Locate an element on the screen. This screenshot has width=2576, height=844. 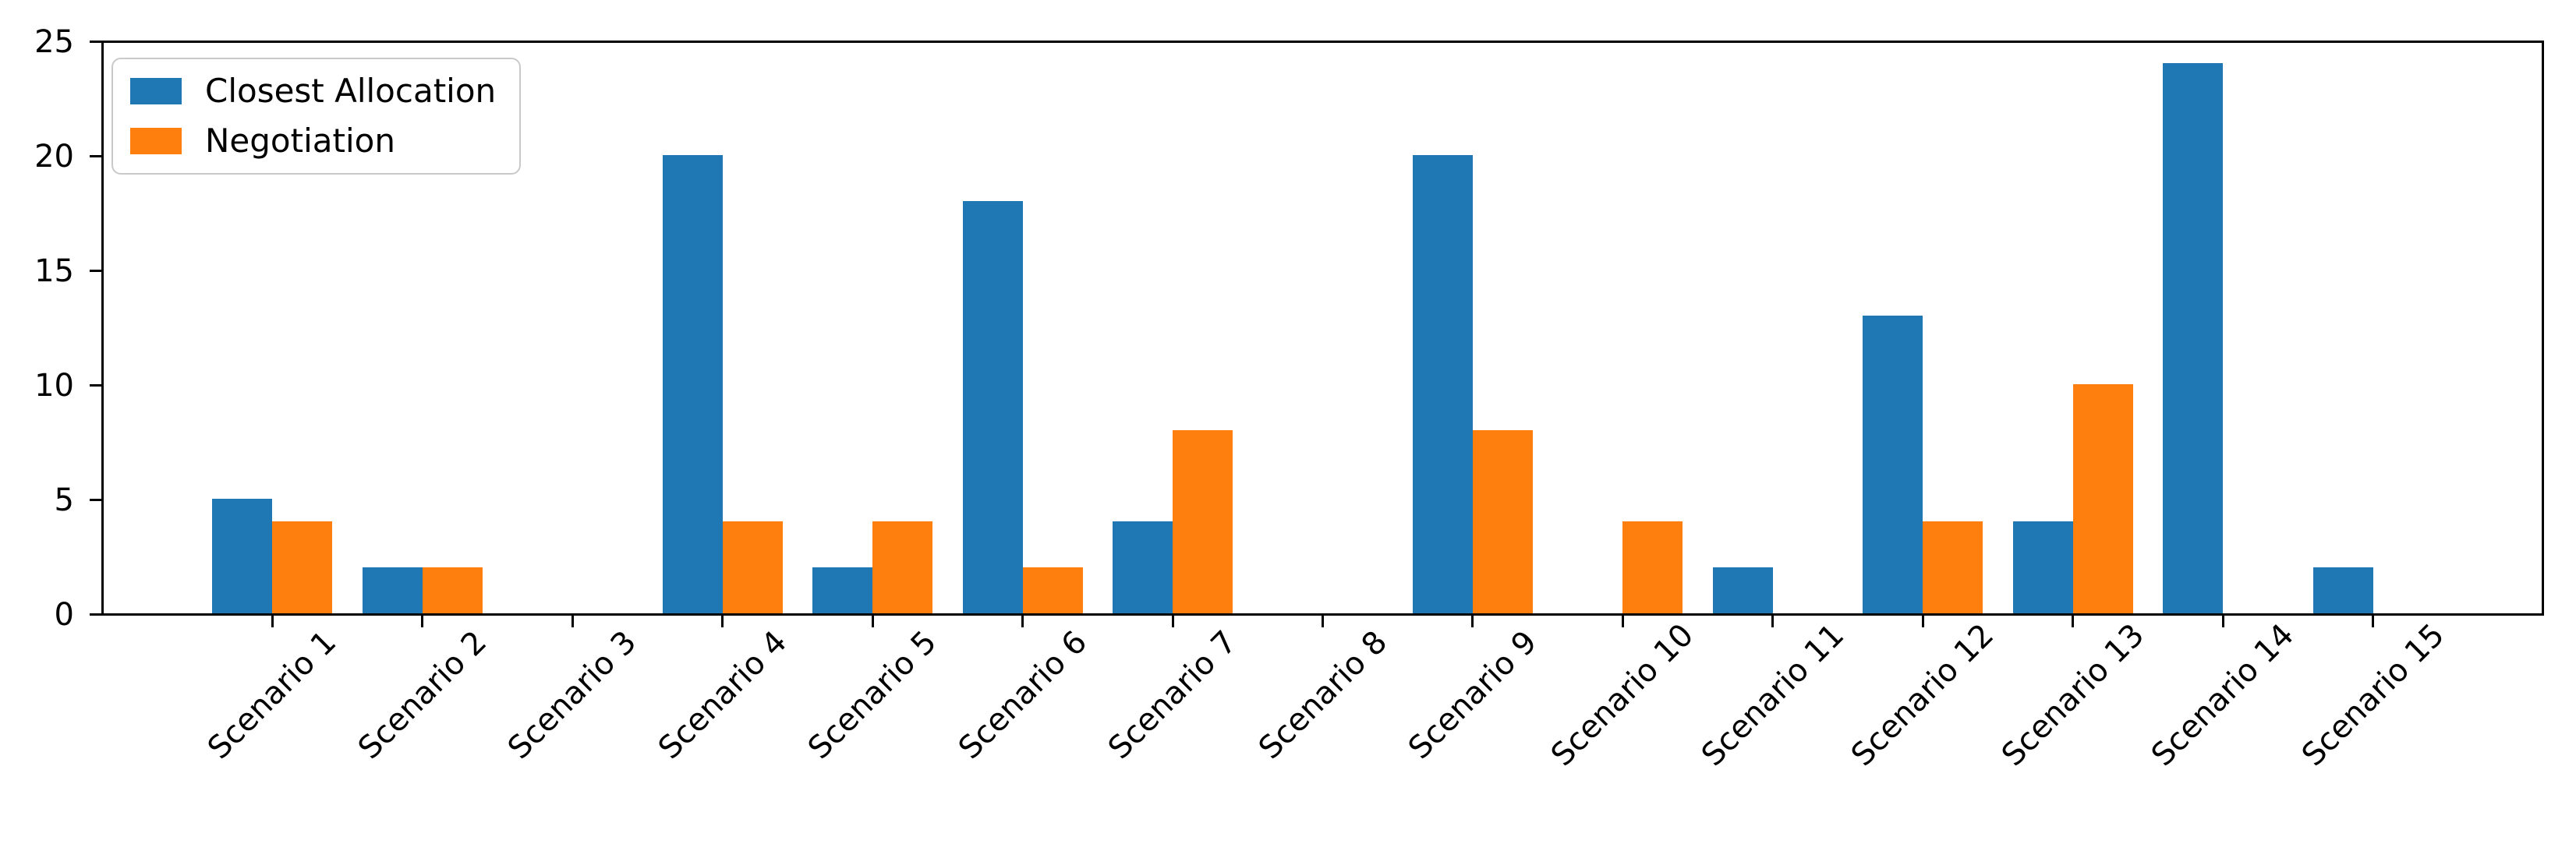
top-spine is located at coordinates (1322, 42).